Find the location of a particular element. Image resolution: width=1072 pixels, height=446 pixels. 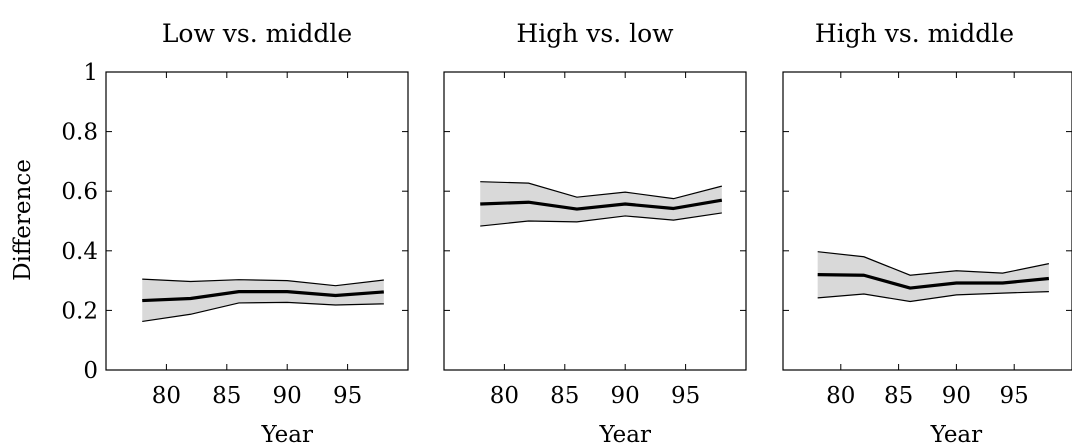

y-tick-label: 0.2 is located at coordinates (79, 311).